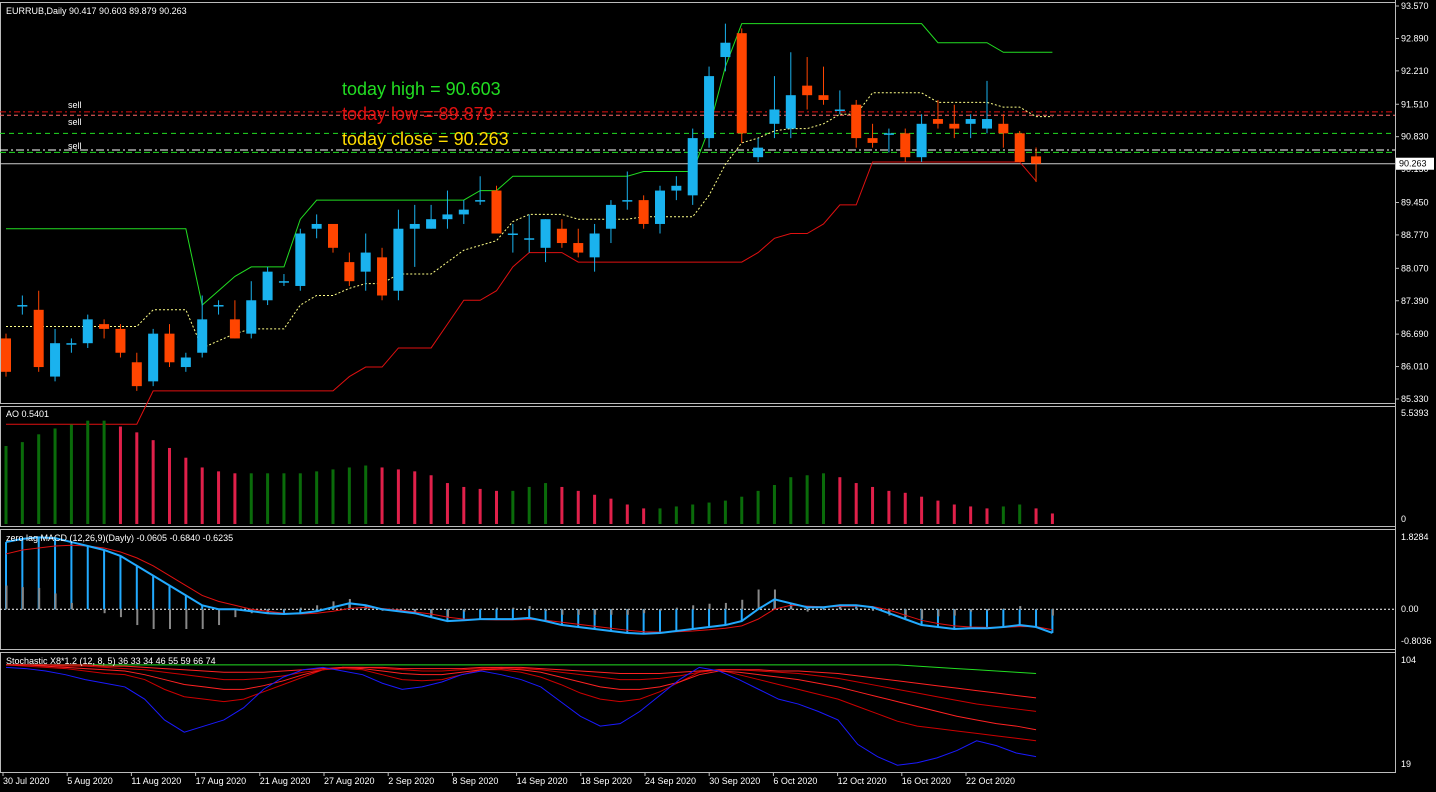 This screenshot has height=792, width=1436. Describe the element at coordinates (1415, 38) in the screenshot. I see `price-tick-label: 92.890` at that location.